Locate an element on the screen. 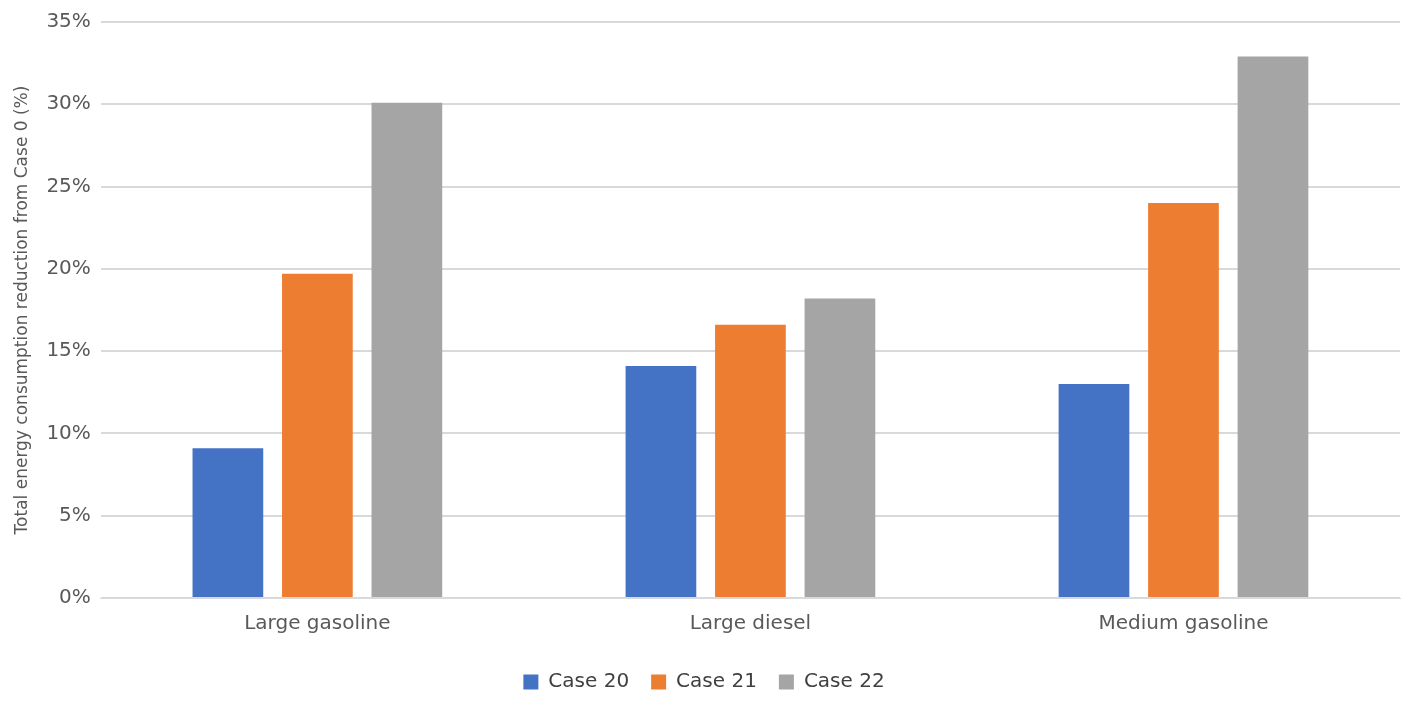 Image resolution: width=1404 pixels, height=708 pixels. y-tick-label: 20% is located at coordinates (68, 267).